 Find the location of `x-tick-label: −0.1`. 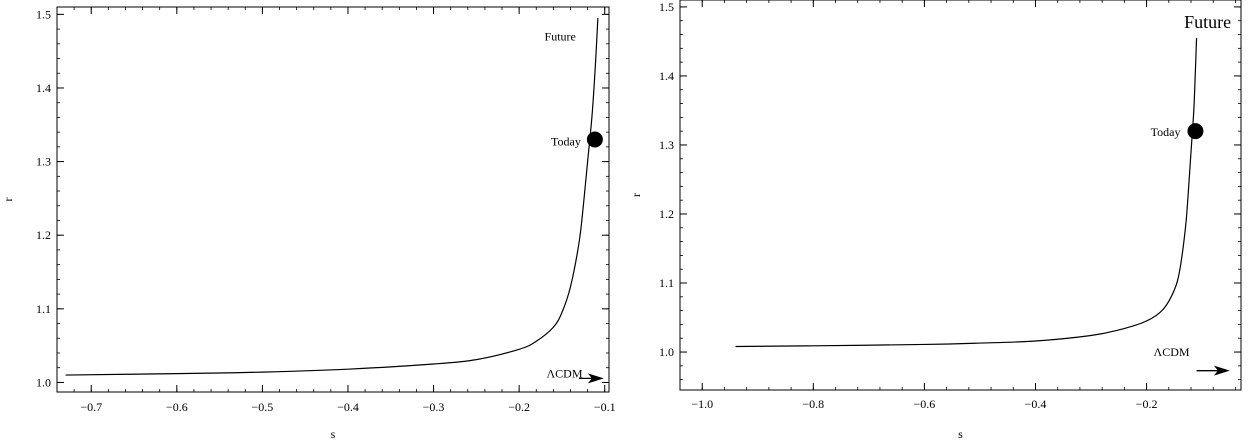

x-tick-label: −0.1 is located at coordinates (605, 407).